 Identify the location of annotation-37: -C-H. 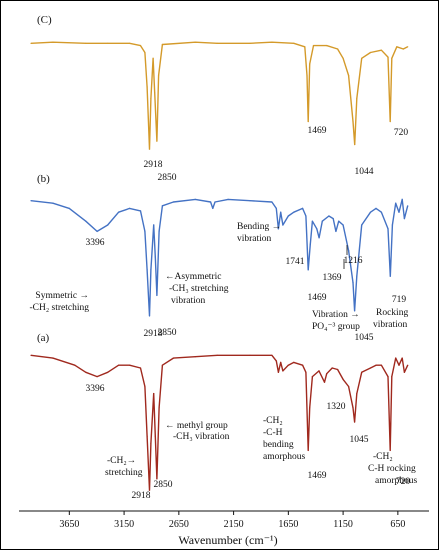
(273, 433).